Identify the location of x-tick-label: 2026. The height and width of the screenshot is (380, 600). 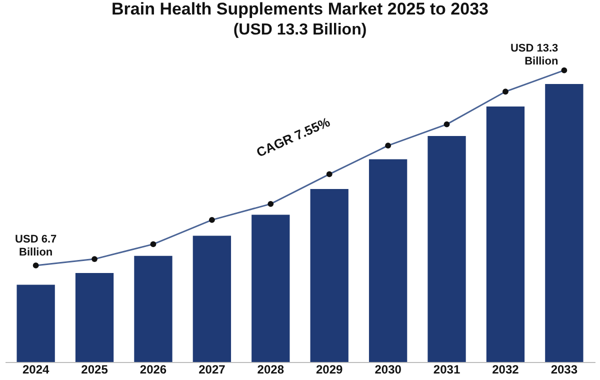
(153, 369).